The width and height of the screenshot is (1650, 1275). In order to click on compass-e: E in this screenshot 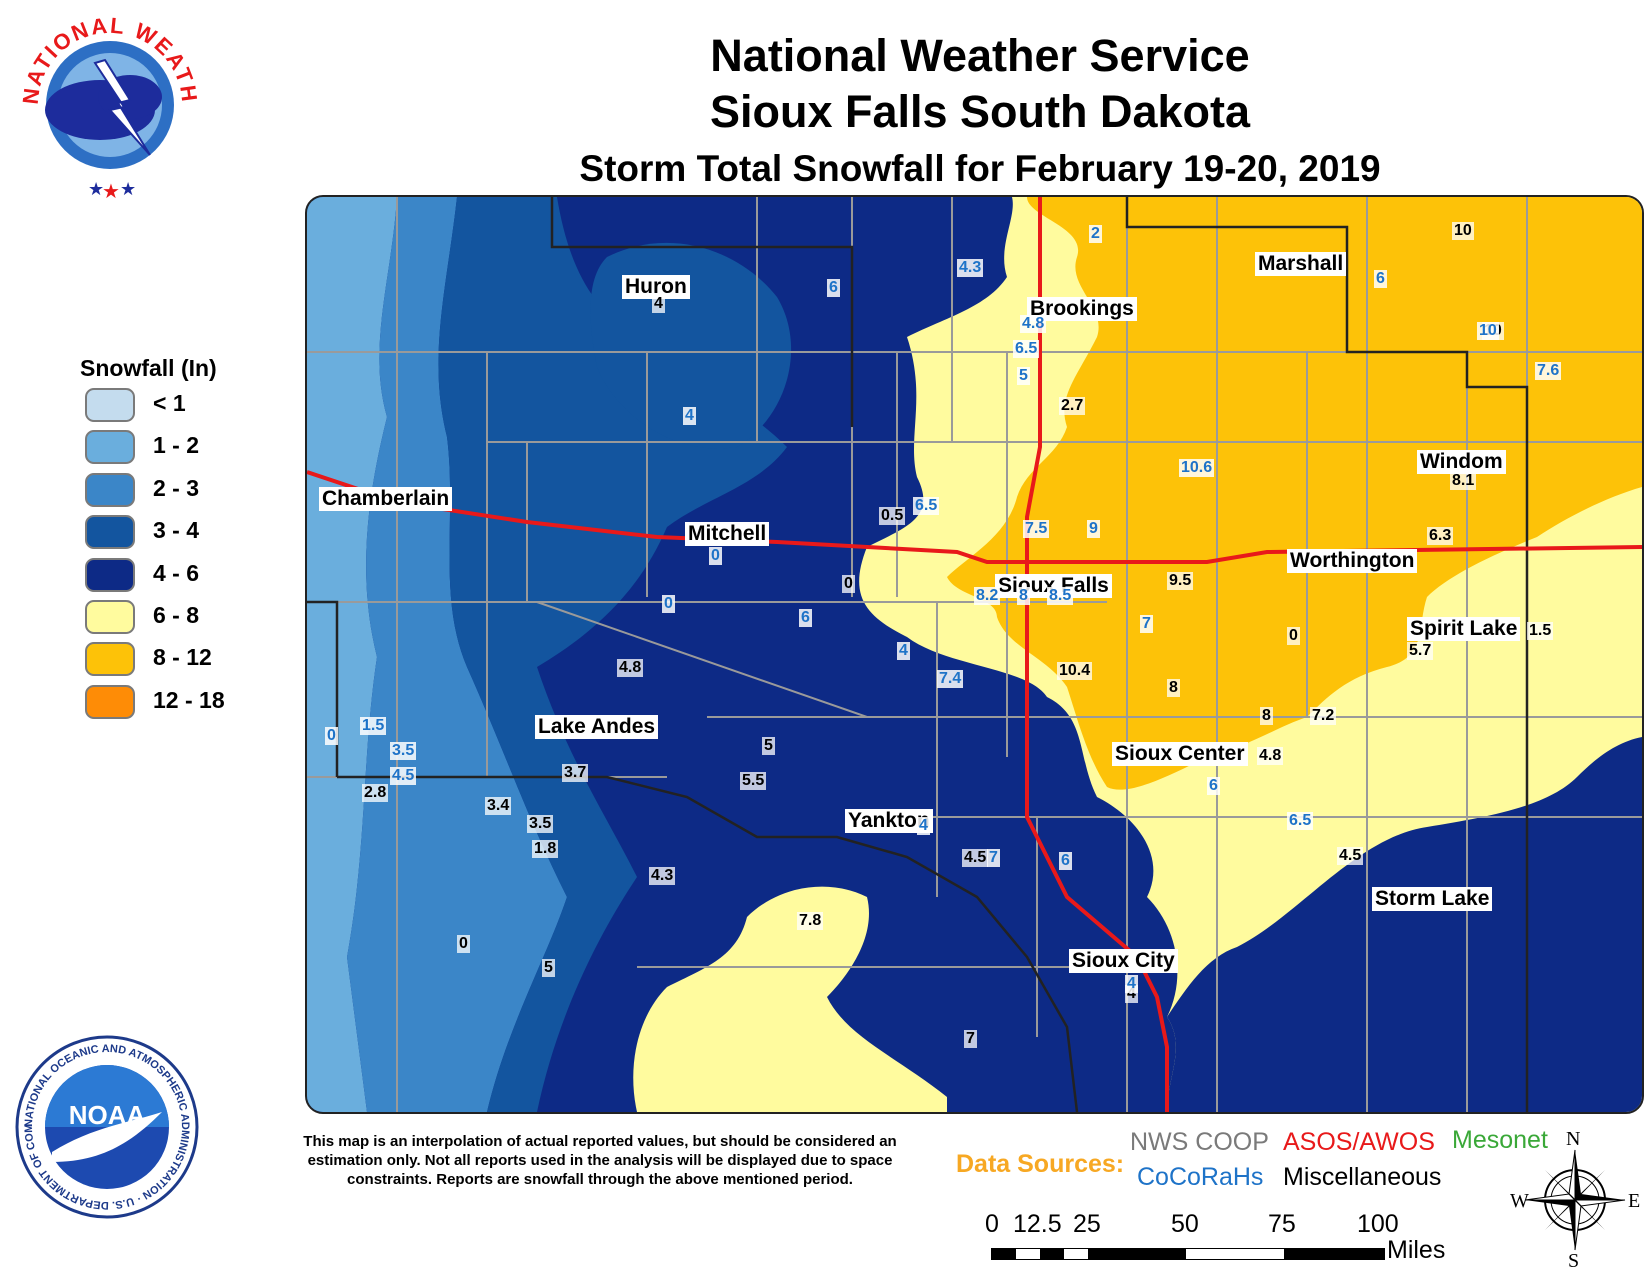, I will do `click(1634, 1201)`.